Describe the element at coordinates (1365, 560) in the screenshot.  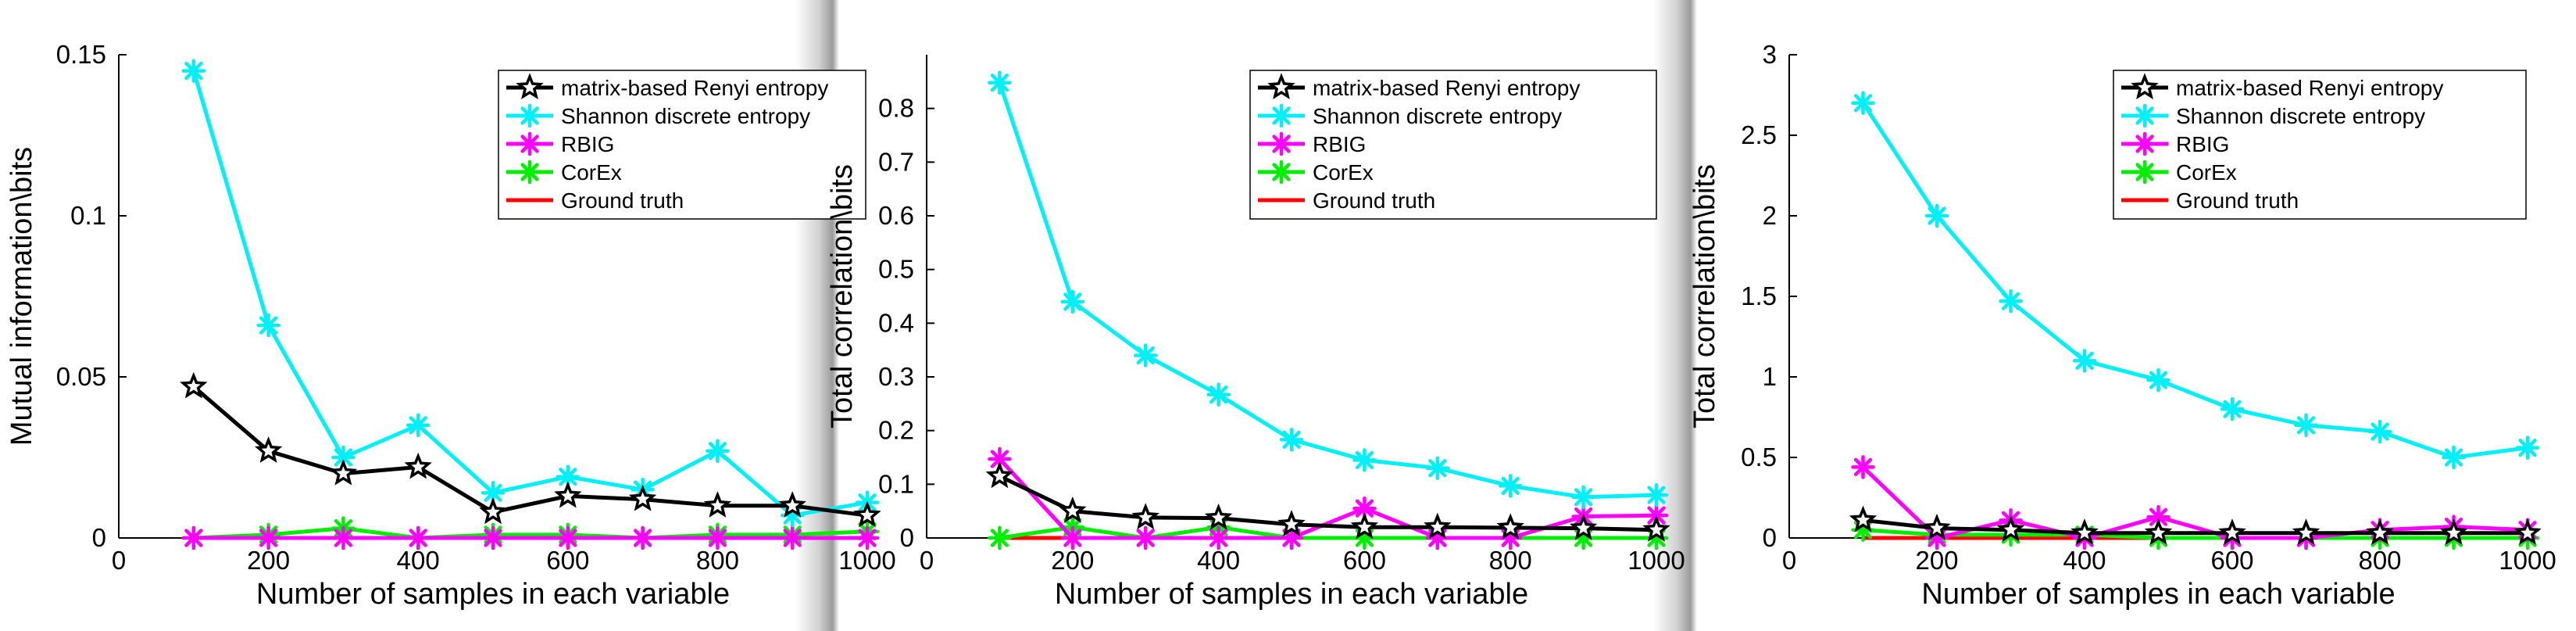
I see `x-tick-label: 600` at that location.